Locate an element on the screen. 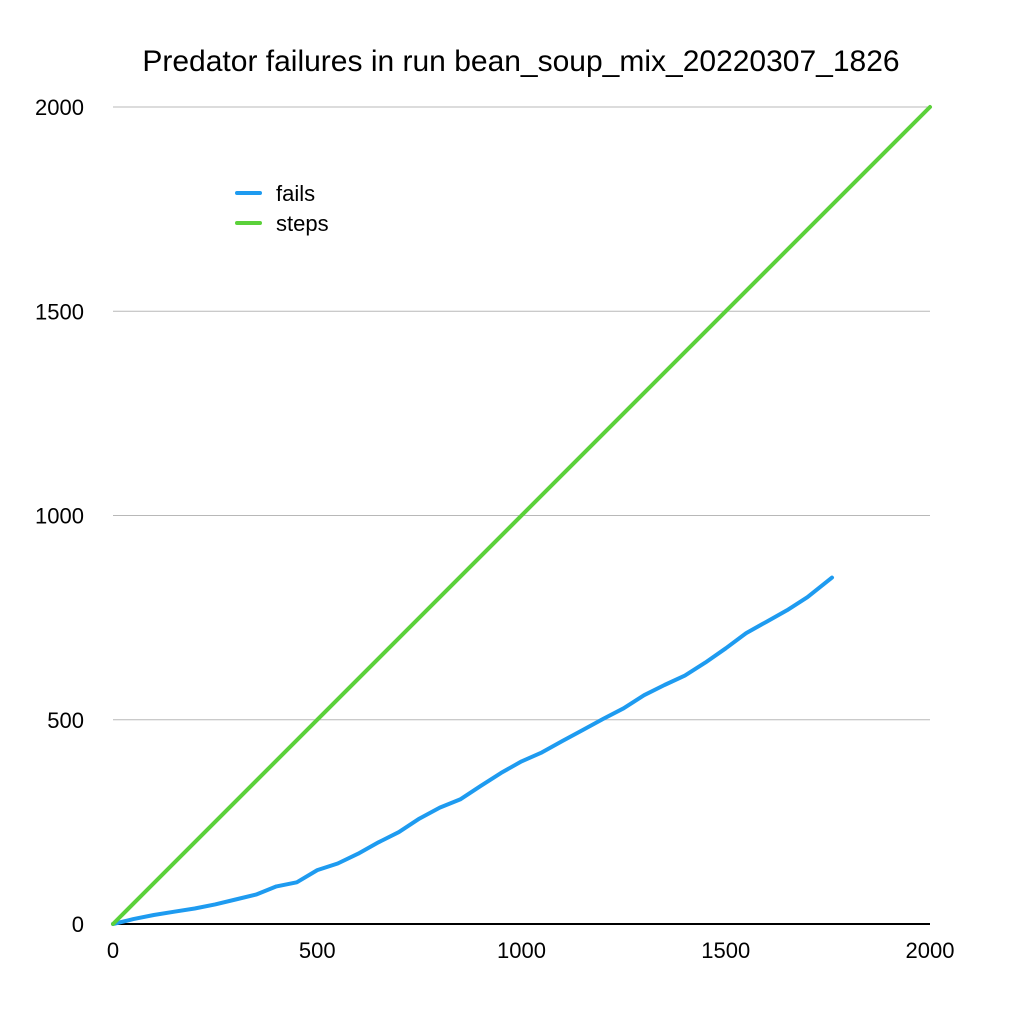 The height and width of the screenshot is (1024, 1024). y-tick-label: 500 is located at coordinates (65, 720).